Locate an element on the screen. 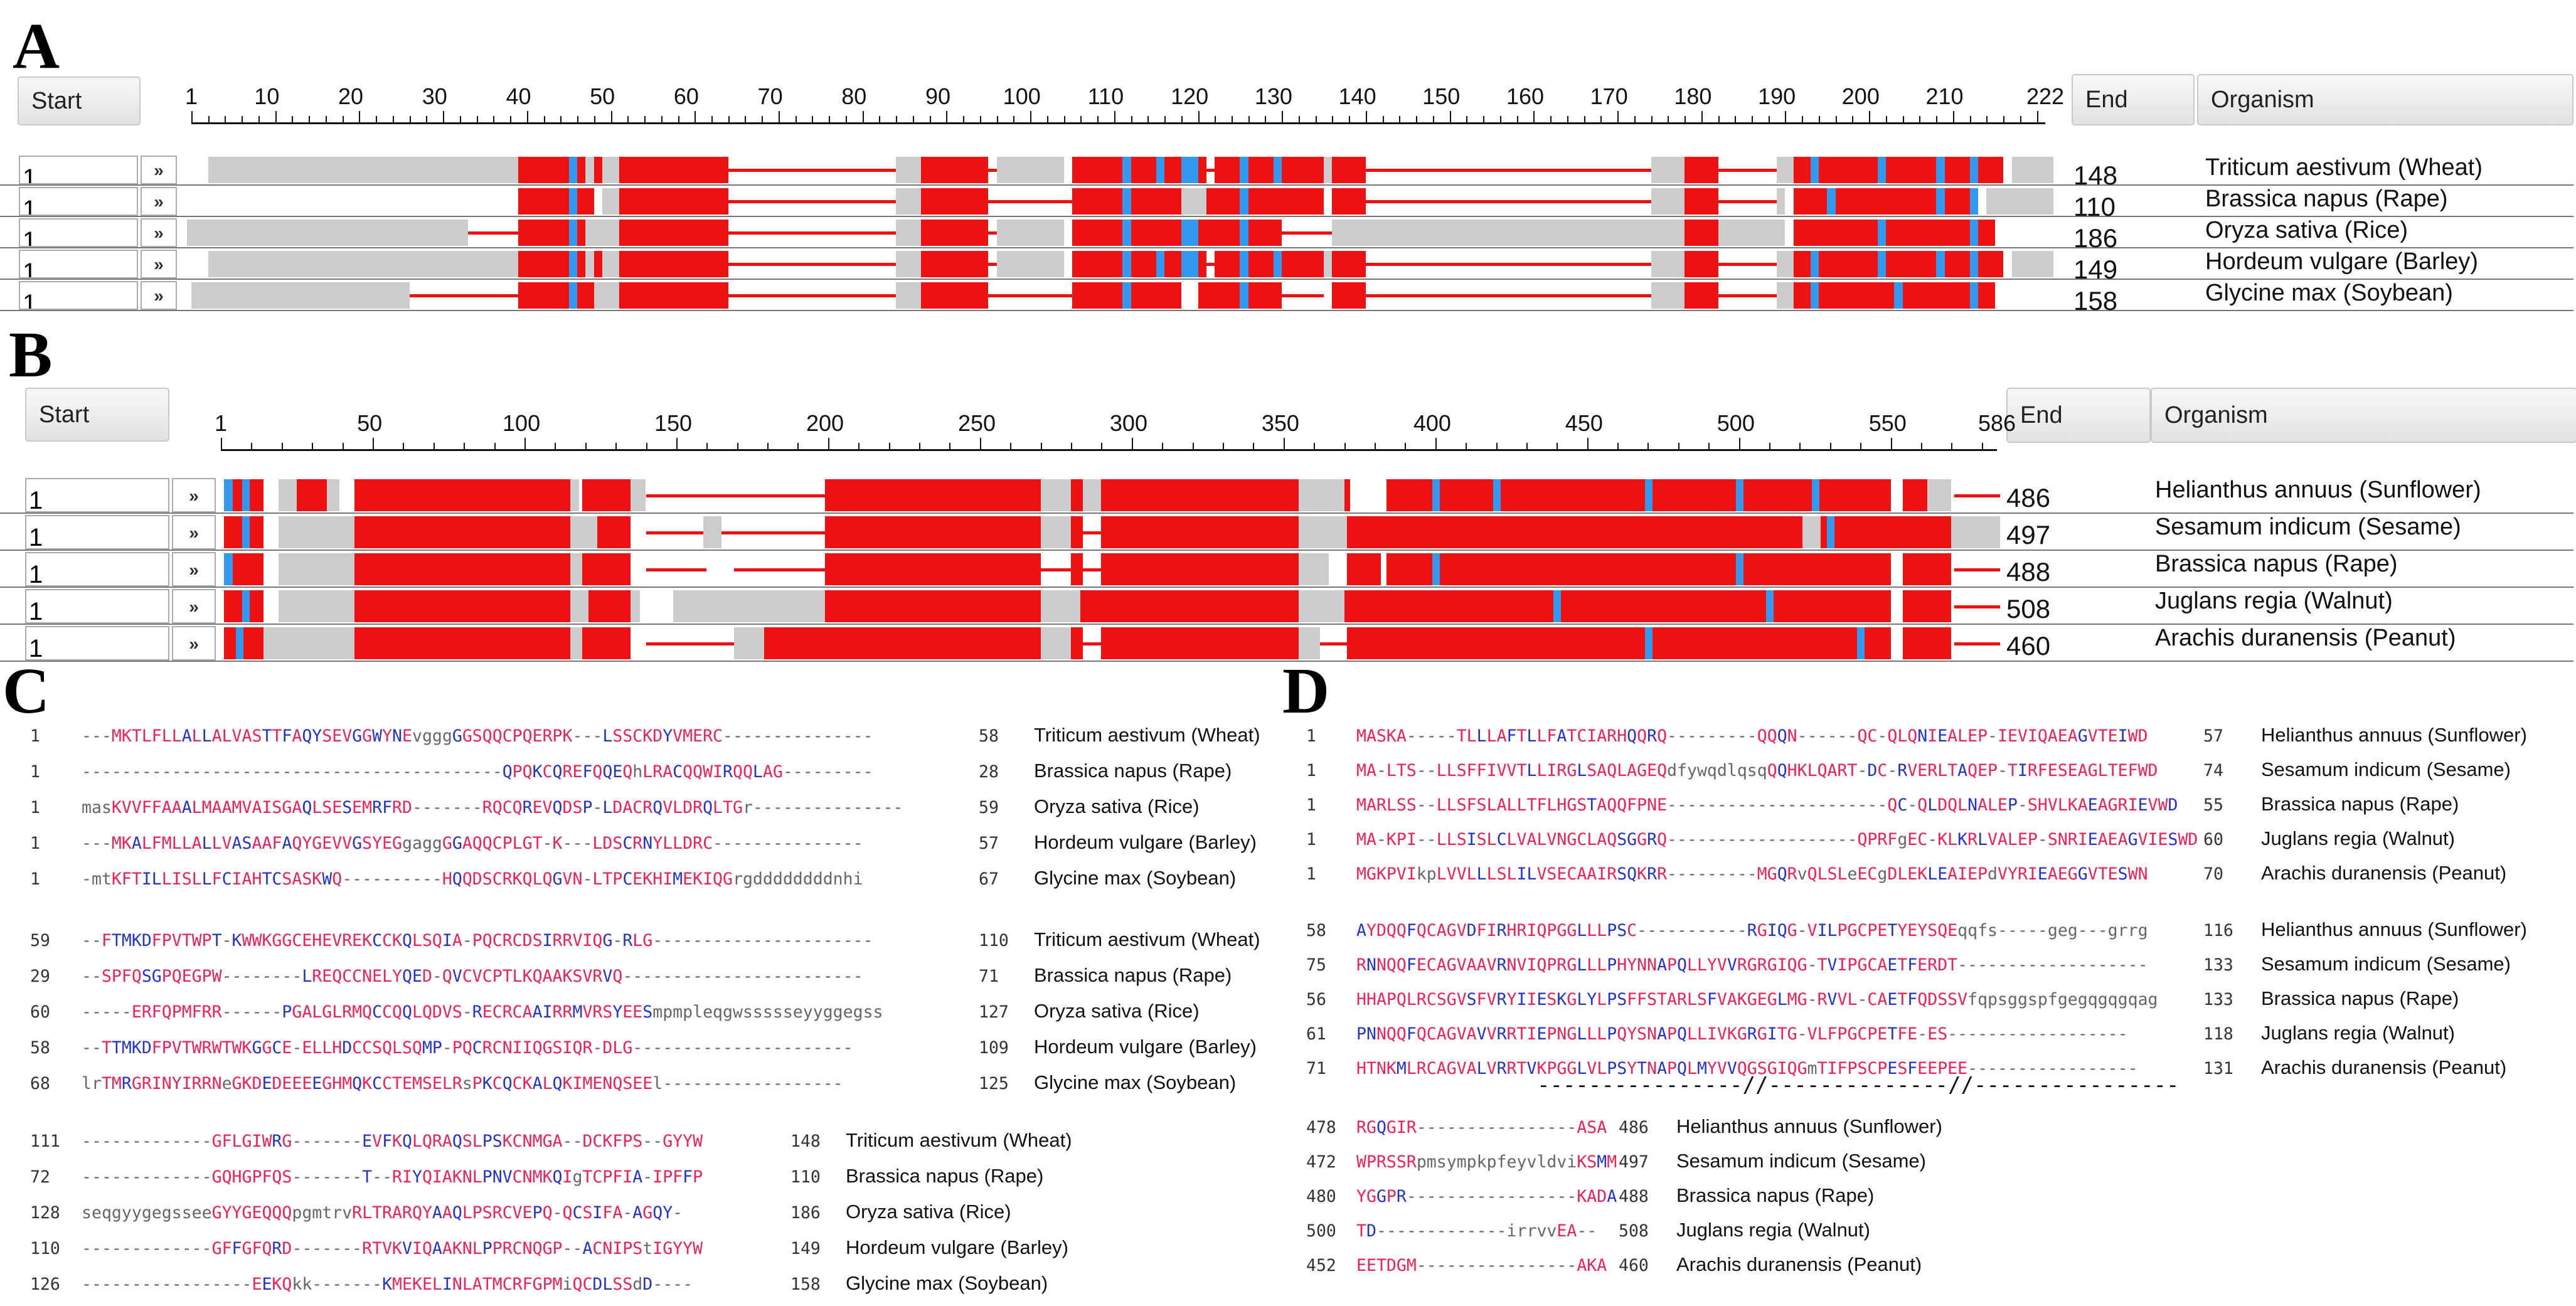  alignment-organism: Helianthus annuus (Sunflower) is located at coordinates (2394, 929).